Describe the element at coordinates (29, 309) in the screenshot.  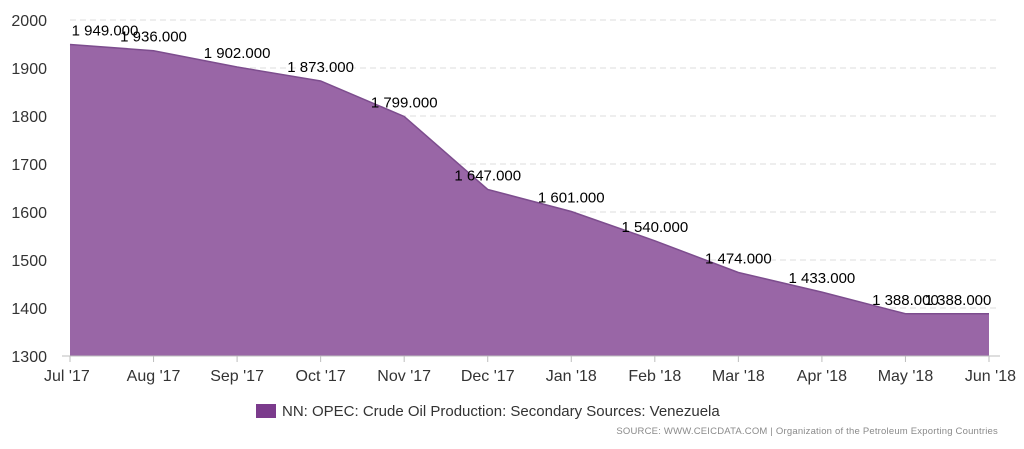
I see `y-tick-label-1400: 1400` at that location.